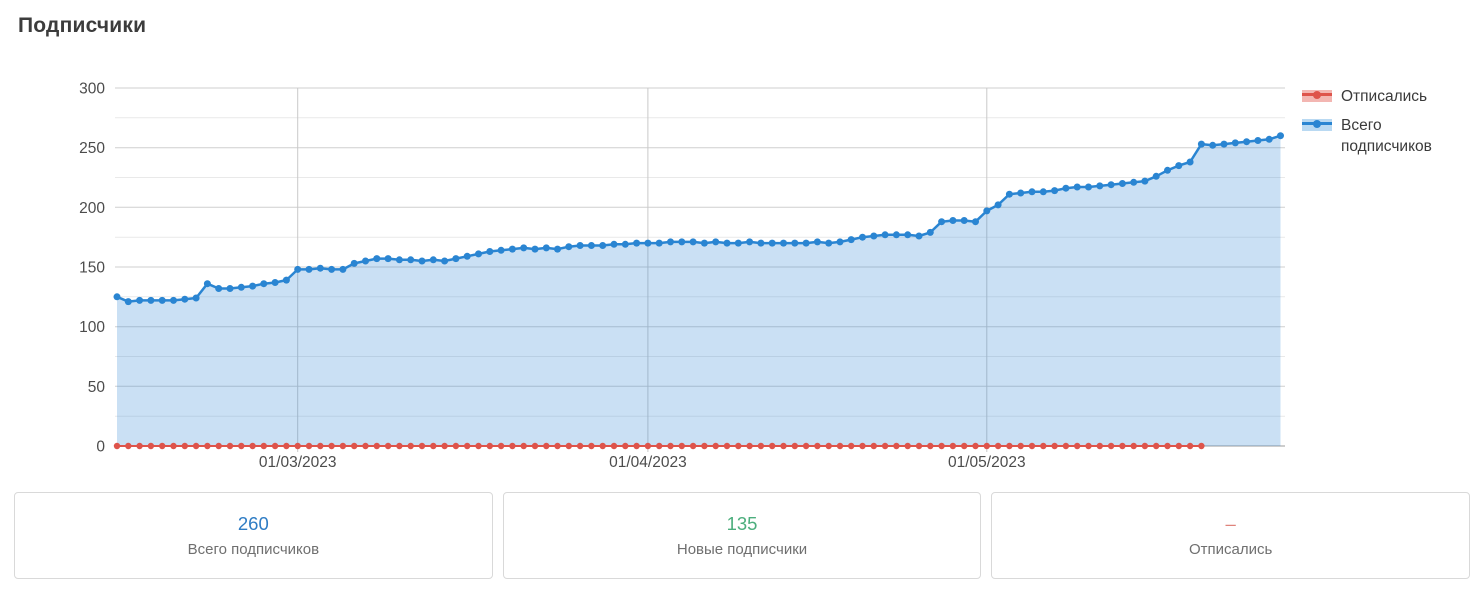 The width and height of the screenshot is (1484, 593). I want to click on total-subscribers-card: 260 Всего подписчиков, so click(253, 535).